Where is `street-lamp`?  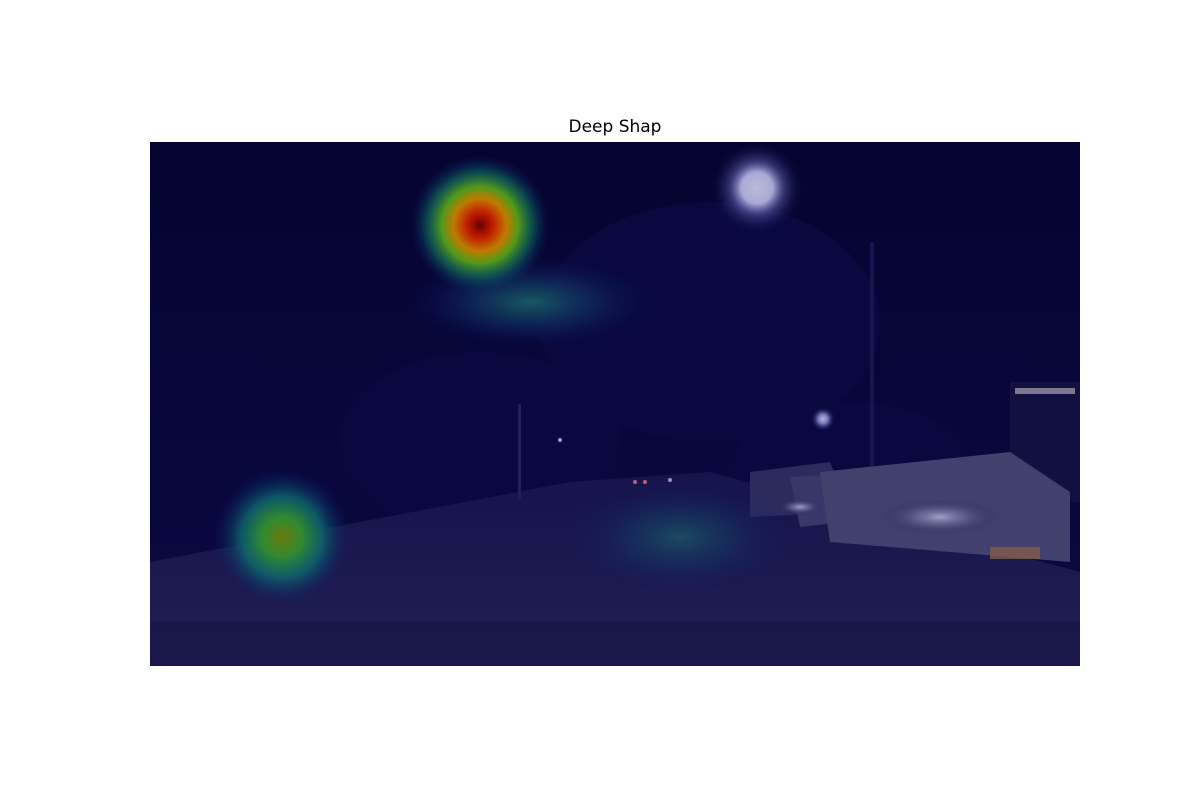
street-lamp is located at coordinates (757, 188).